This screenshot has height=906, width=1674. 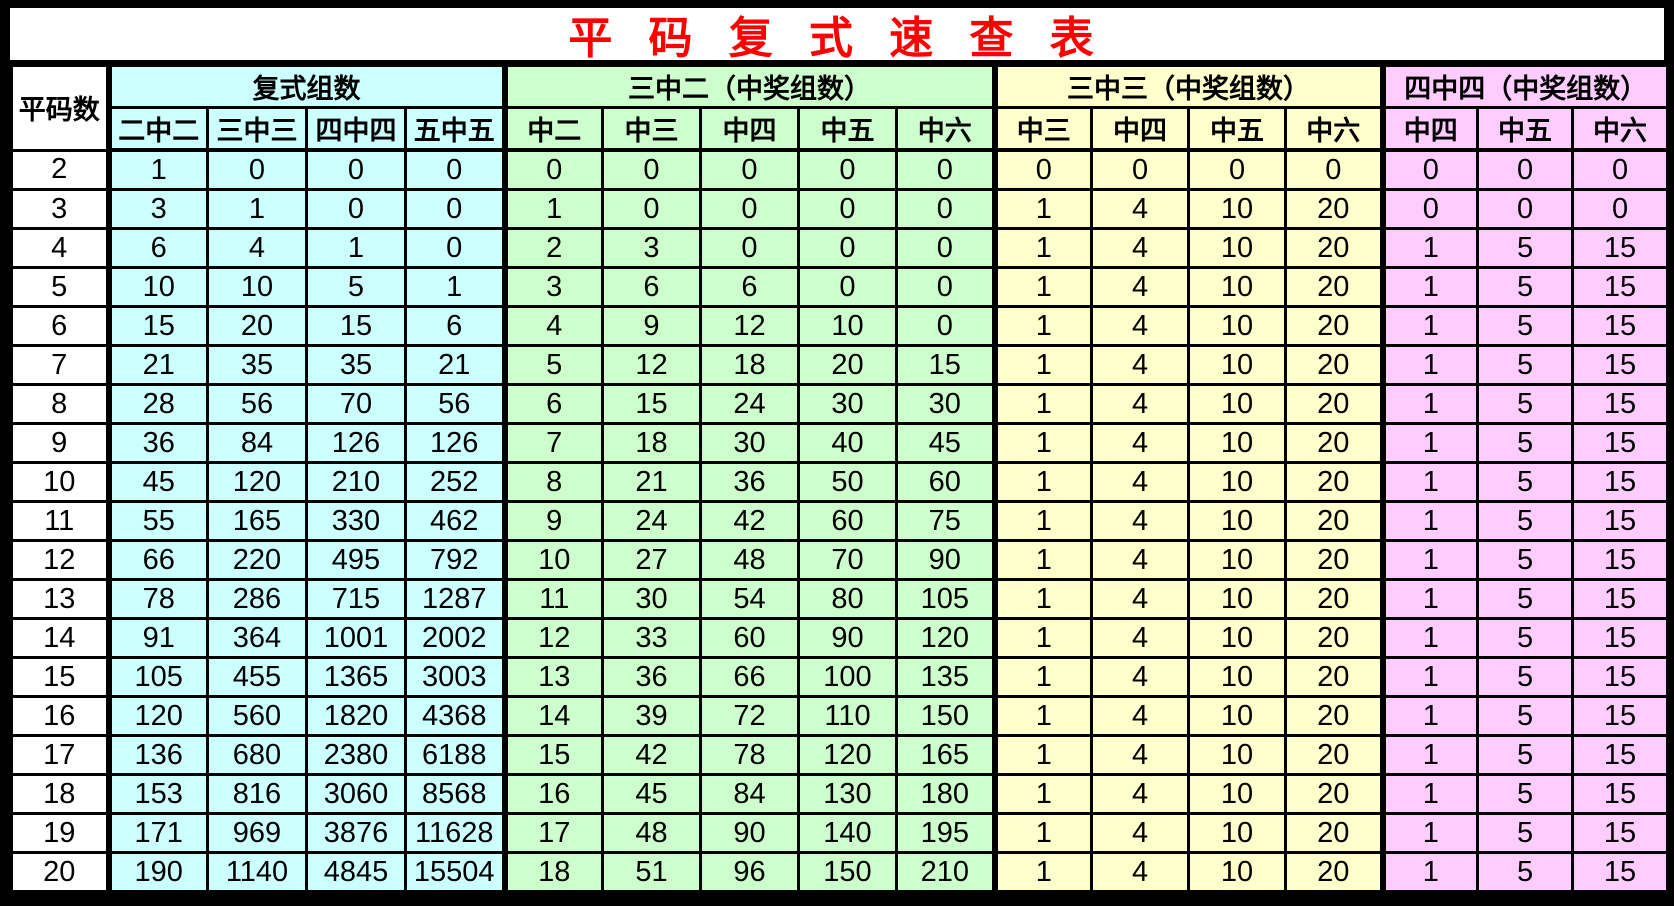 I want to click on data-cell: 165, so click(x=257, y=521).